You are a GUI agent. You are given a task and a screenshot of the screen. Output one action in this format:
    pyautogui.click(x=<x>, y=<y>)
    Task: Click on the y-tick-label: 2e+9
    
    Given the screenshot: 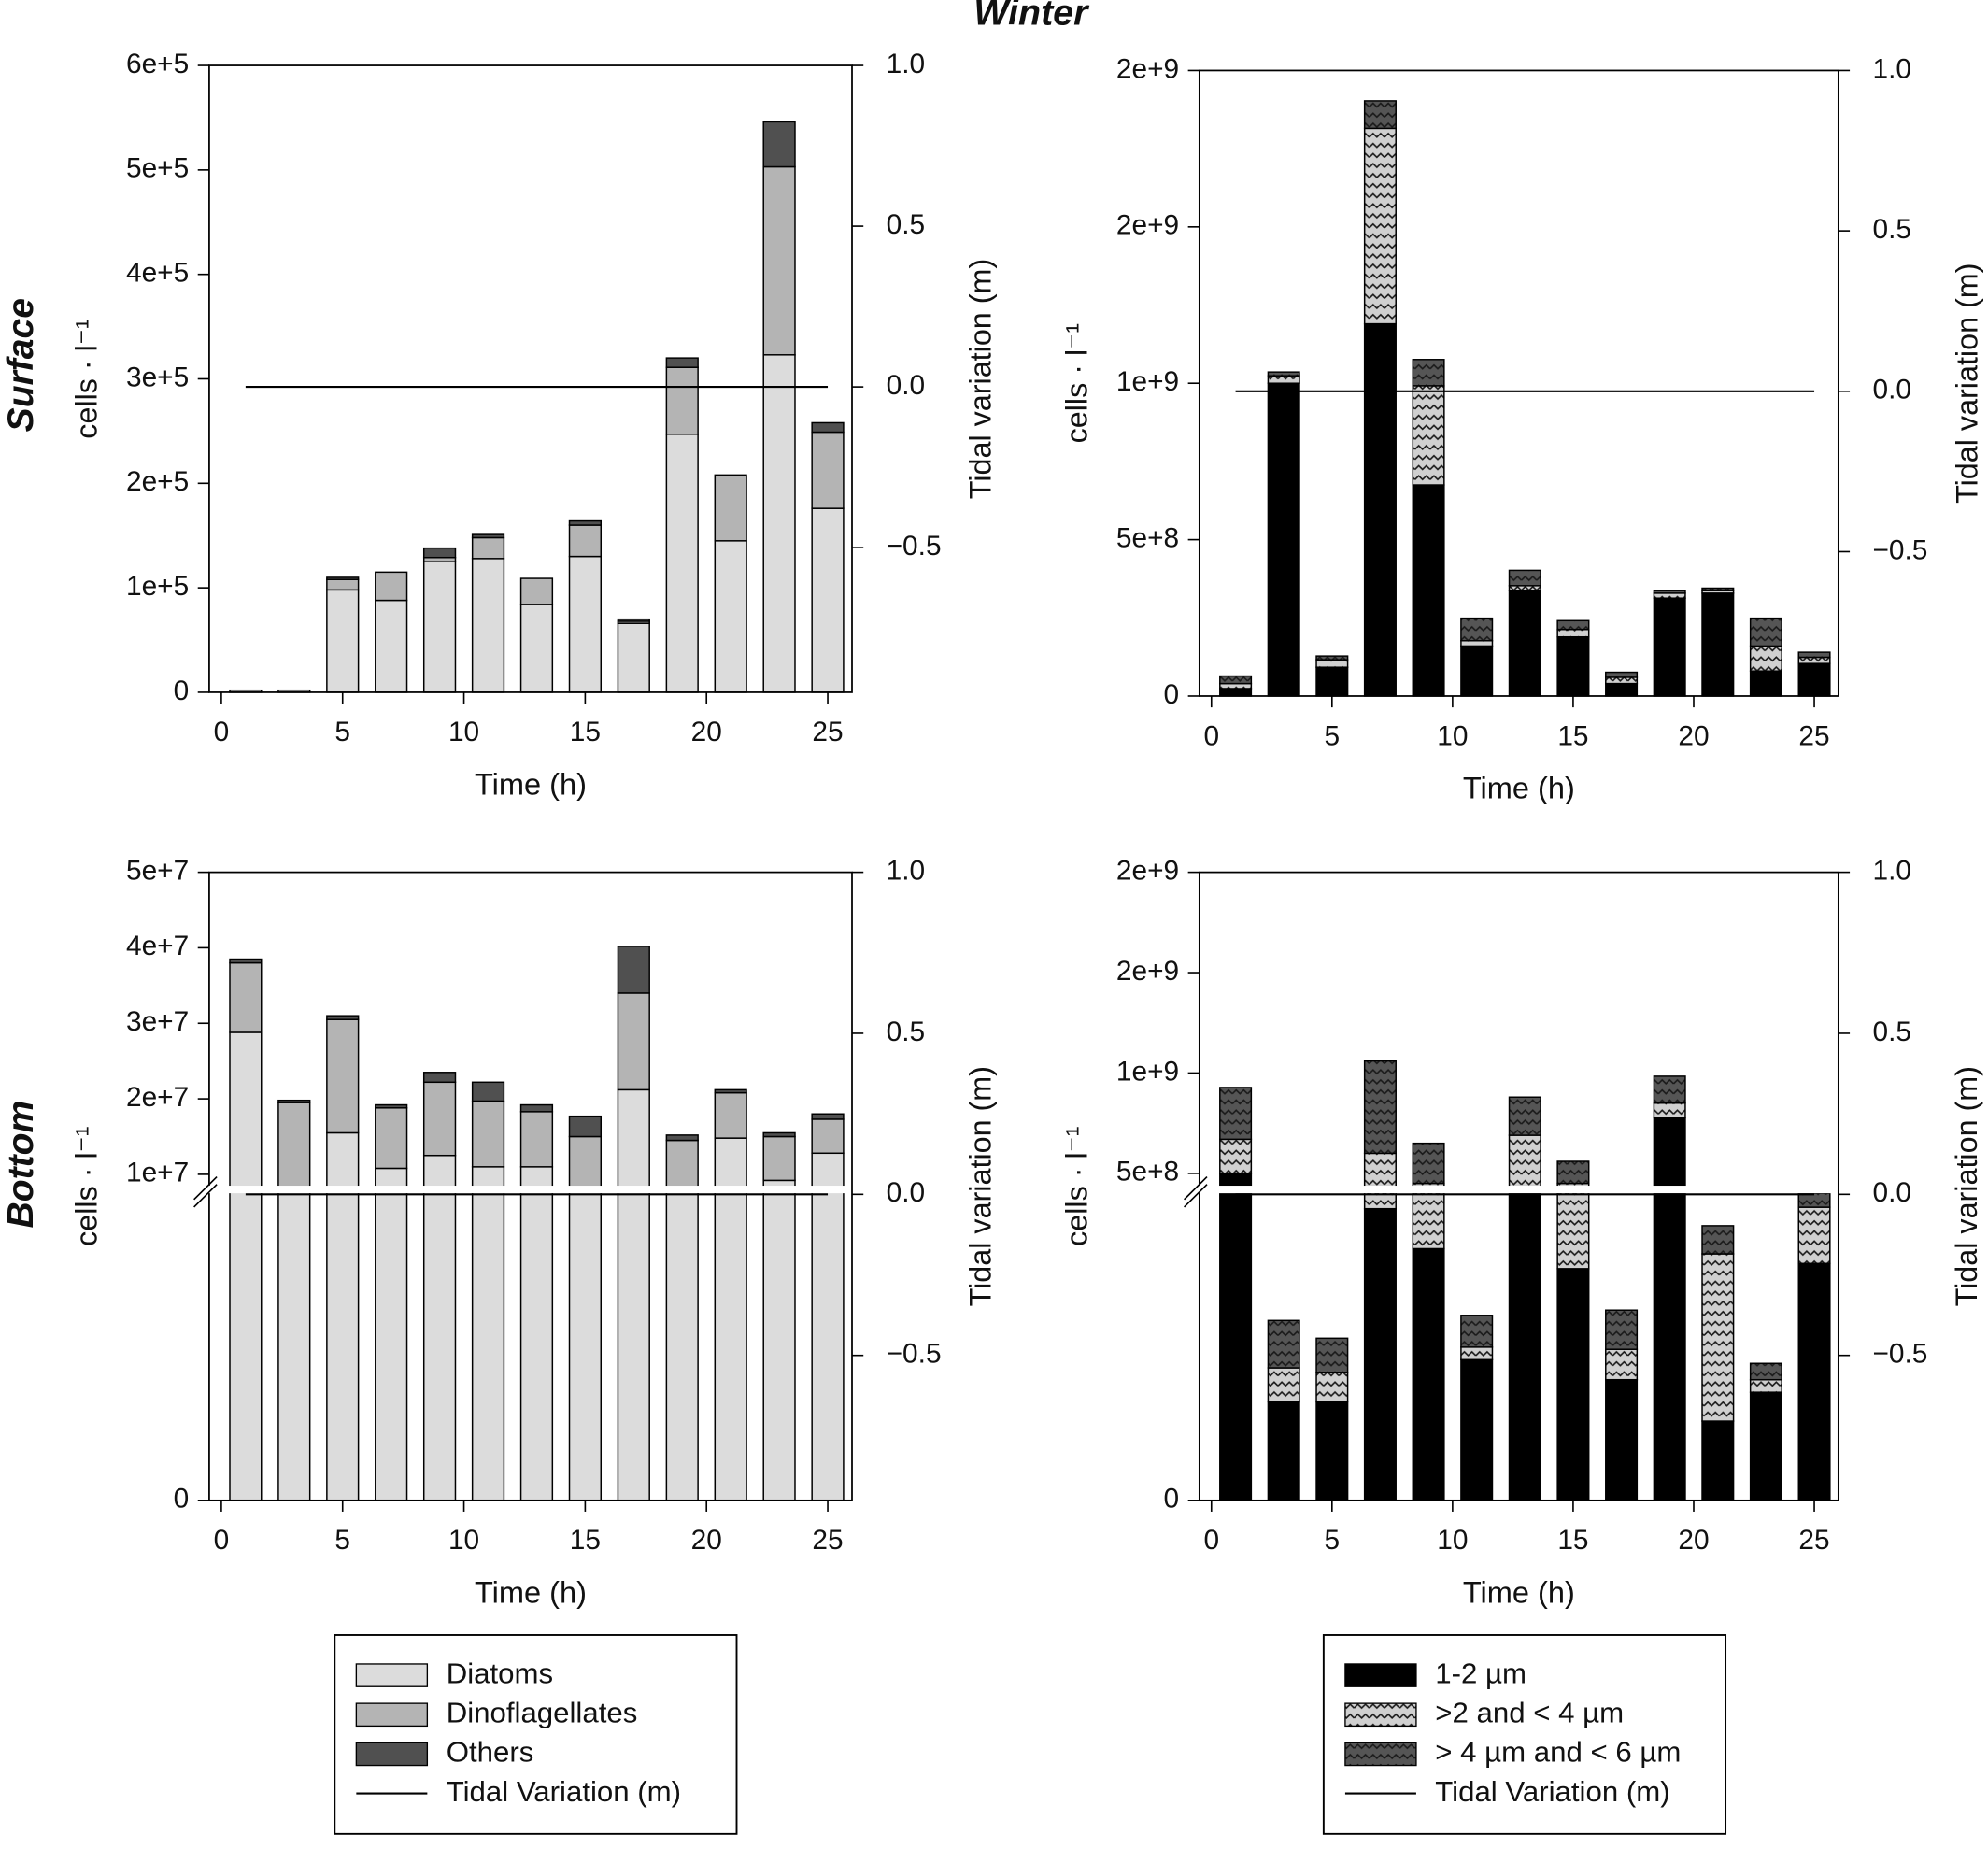 What is the action you would take?
    pyautogui.click(x=1147, y=68)
    